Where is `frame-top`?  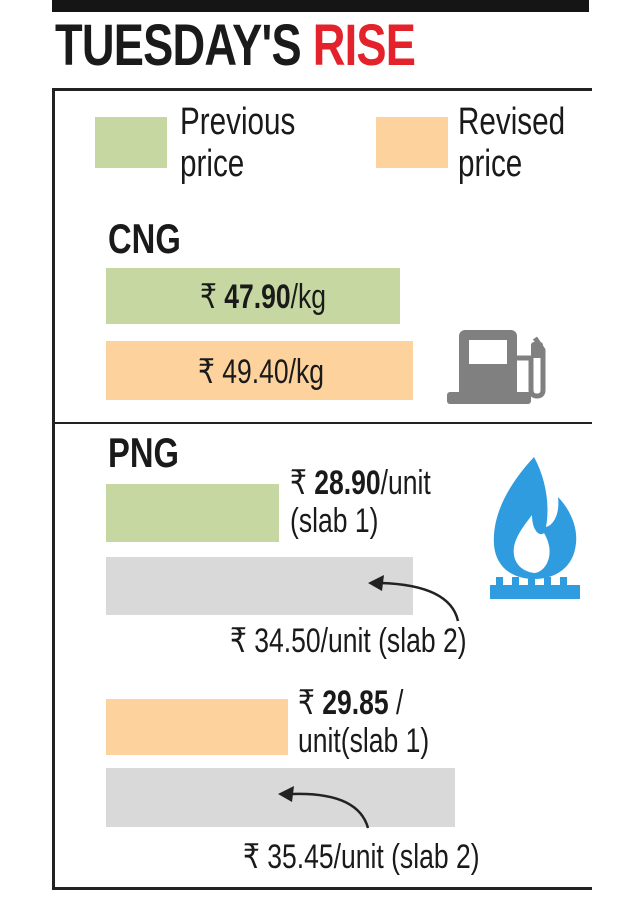
frame-top is located at coordinates (322, 89).